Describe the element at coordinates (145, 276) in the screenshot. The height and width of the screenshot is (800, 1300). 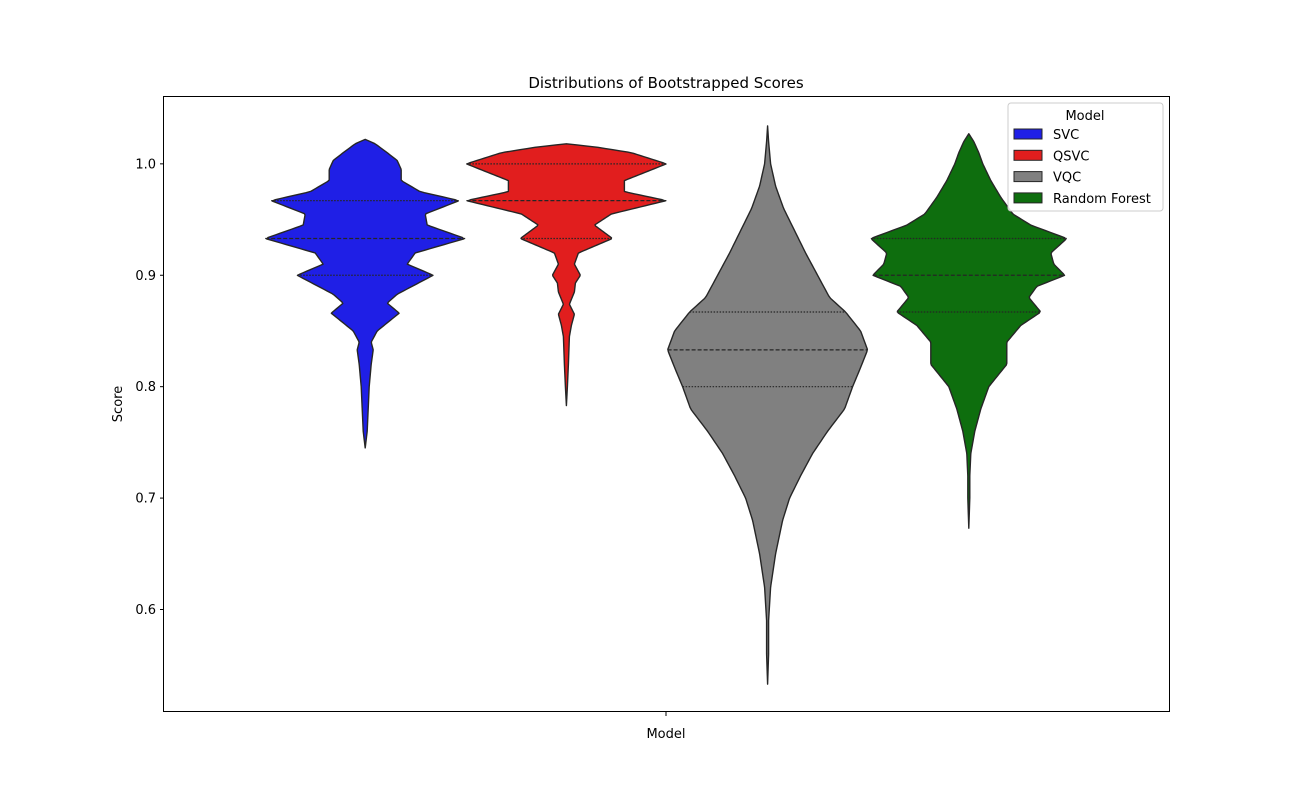
I see `y-tick-label: 0.9` at that location.